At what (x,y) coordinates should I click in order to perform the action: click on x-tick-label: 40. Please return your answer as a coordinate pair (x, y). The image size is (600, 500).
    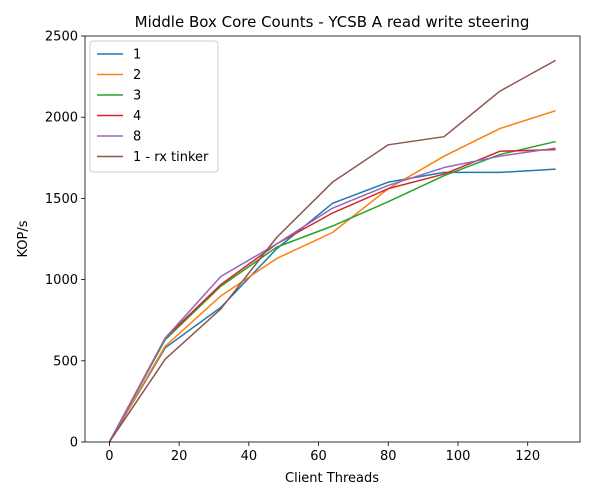
    Looking at the image, I should click on (249, 456).